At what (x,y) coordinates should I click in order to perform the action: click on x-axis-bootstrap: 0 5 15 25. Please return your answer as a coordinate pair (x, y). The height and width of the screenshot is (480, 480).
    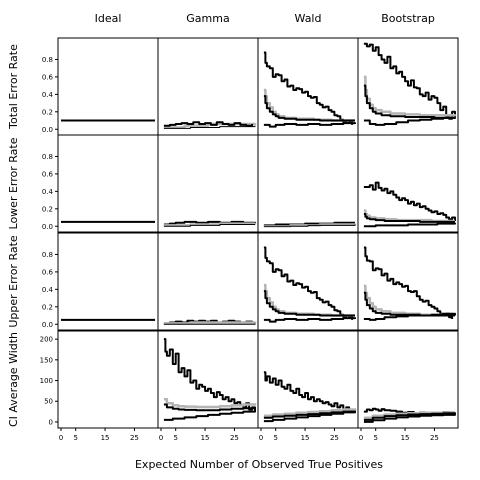
    Looking at the image, I should click on (399, 435).